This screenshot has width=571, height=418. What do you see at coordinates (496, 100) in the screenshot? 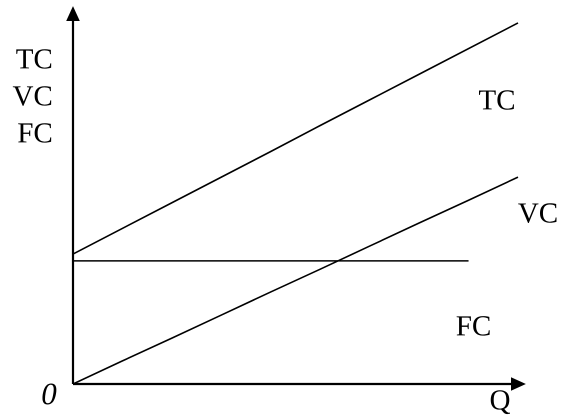
I see `series-label: TC` at bounding box center [496, 100].